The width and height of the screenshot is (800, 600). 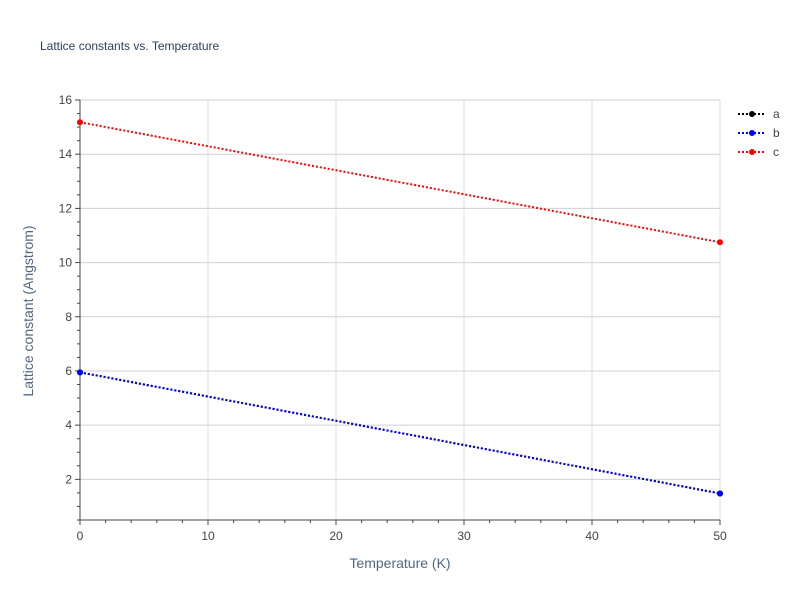 What do you see at coordinates (66, 100) in the screenshot?
I see `y-tick-label: 16` at bounding box center [66, 100].